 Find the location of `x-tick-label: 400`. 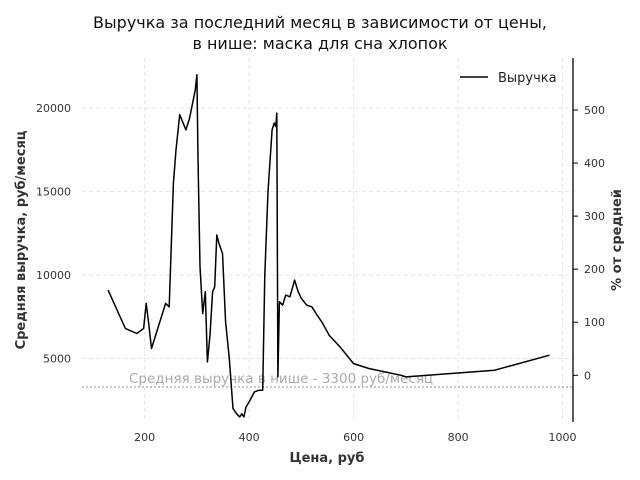

x-tick-label: 400 is located at coordinates (249, 437).